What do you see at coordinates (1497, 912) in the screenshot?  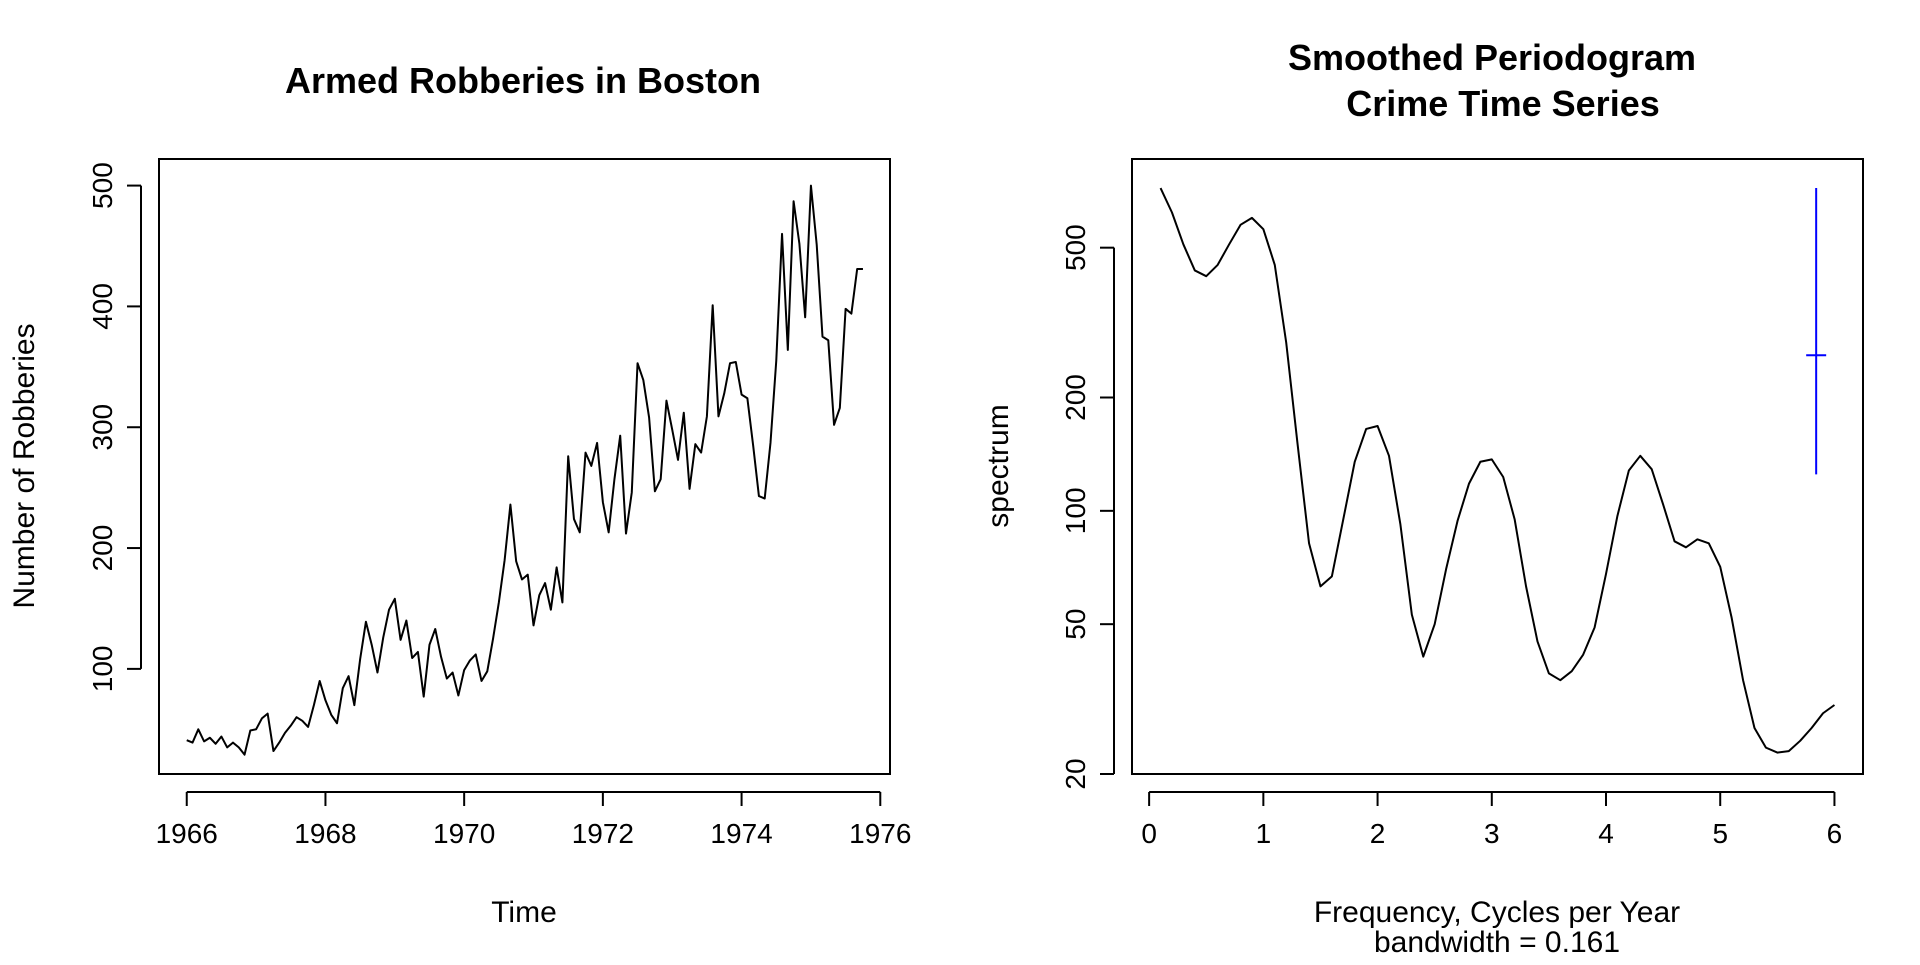 I see `x-axis-label: Frequency, Cycles per Year` at bounding box center [1497, 912].